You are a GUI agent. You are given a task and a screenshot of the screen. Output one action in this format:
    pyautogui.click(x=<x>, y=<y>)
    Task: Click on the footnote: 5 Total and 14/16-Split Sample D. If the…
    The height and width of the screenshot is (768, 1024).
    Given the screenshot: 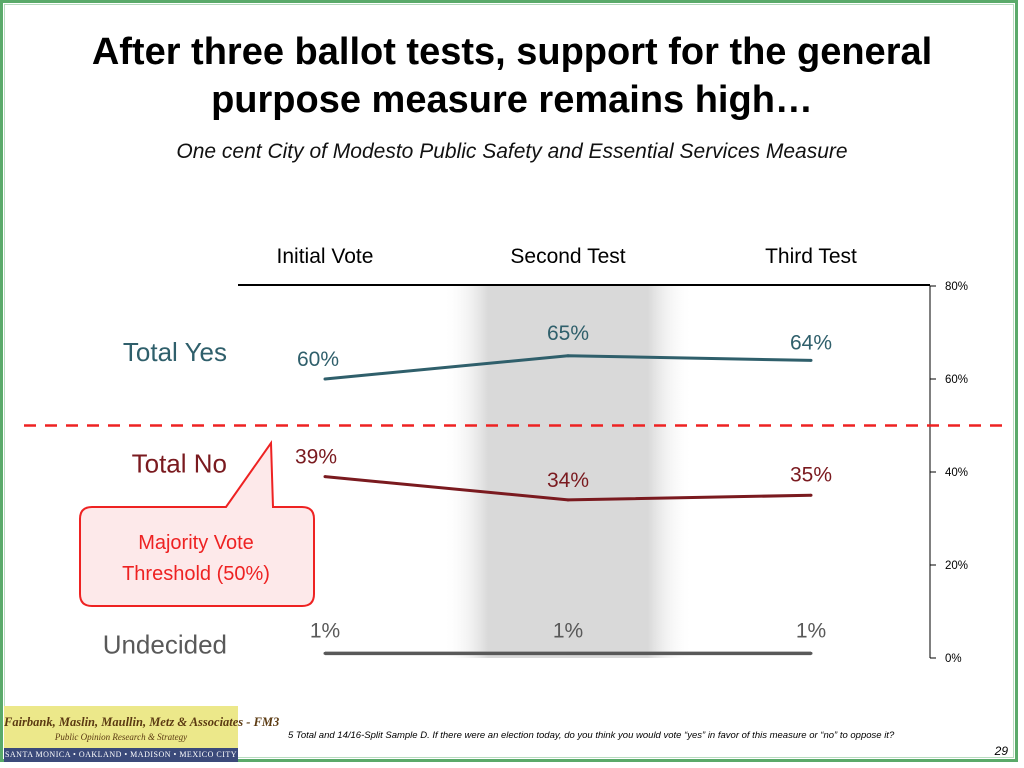 What is the action you would take?
    pyautogui.click(x=591, y=735)
    